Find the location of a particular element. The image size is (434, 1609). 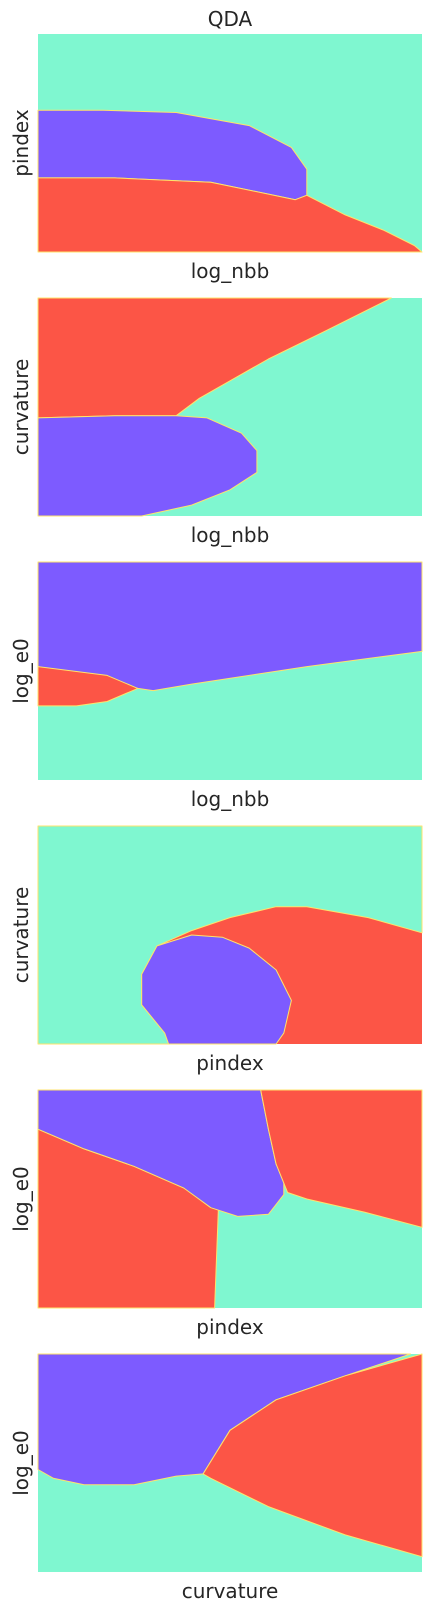

chart-panel-5: pindex log_e0 is located at coordinates (216, 1214).